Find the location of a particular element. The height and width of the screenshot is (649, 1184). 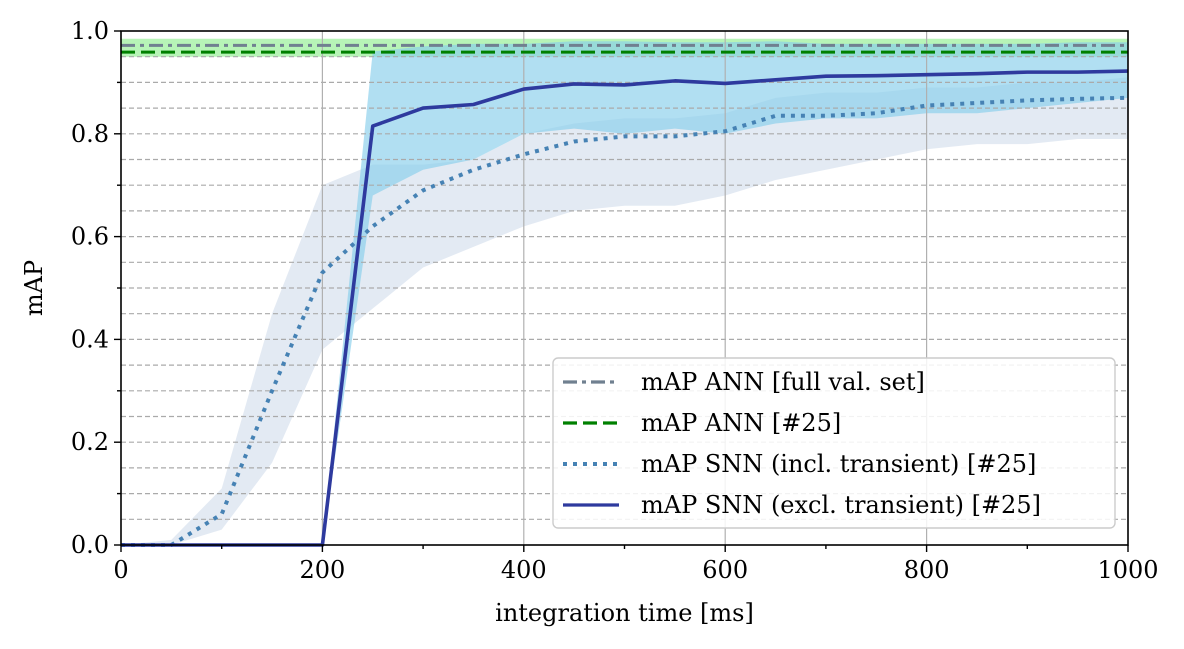

legend-label-3: mAP SNN (excl. transient) [#25] is located at coordinates (841, 505).